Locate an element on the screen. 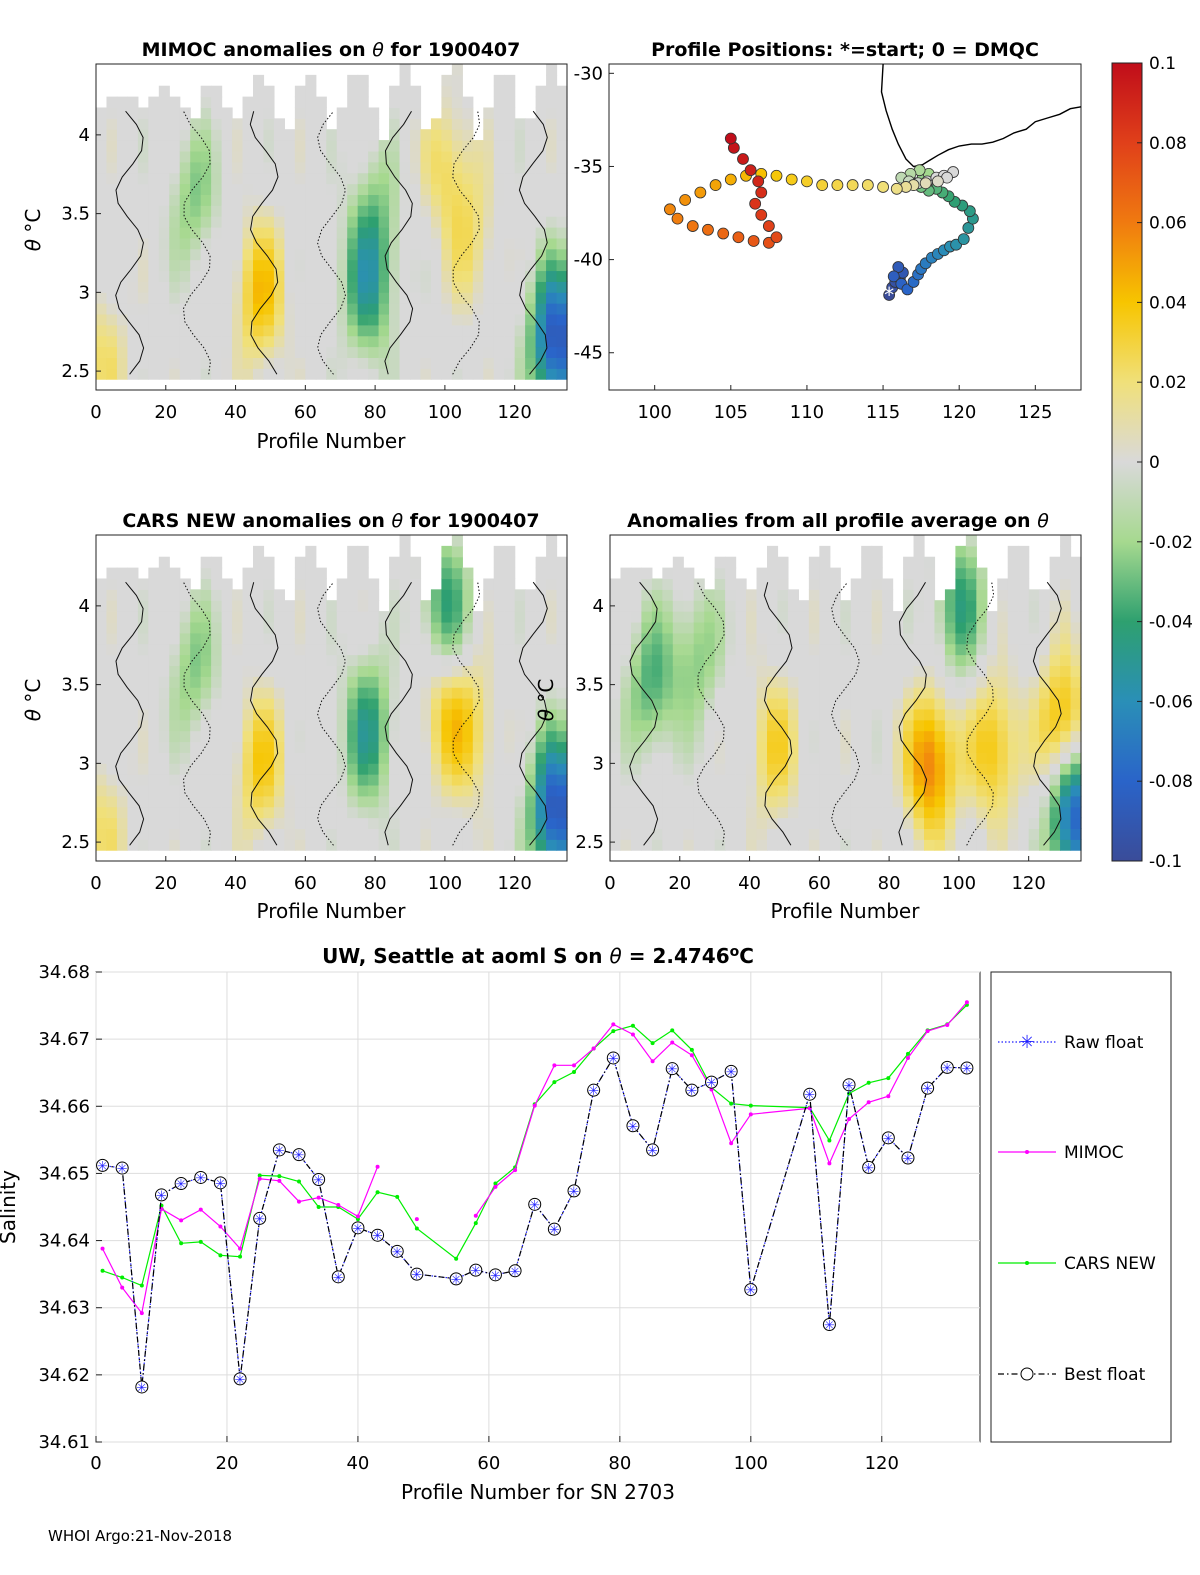 The height and width of the screenshot is (1575, 1200). colorbar-tick-label: -0.04 is located at coordinates (1171, 623).